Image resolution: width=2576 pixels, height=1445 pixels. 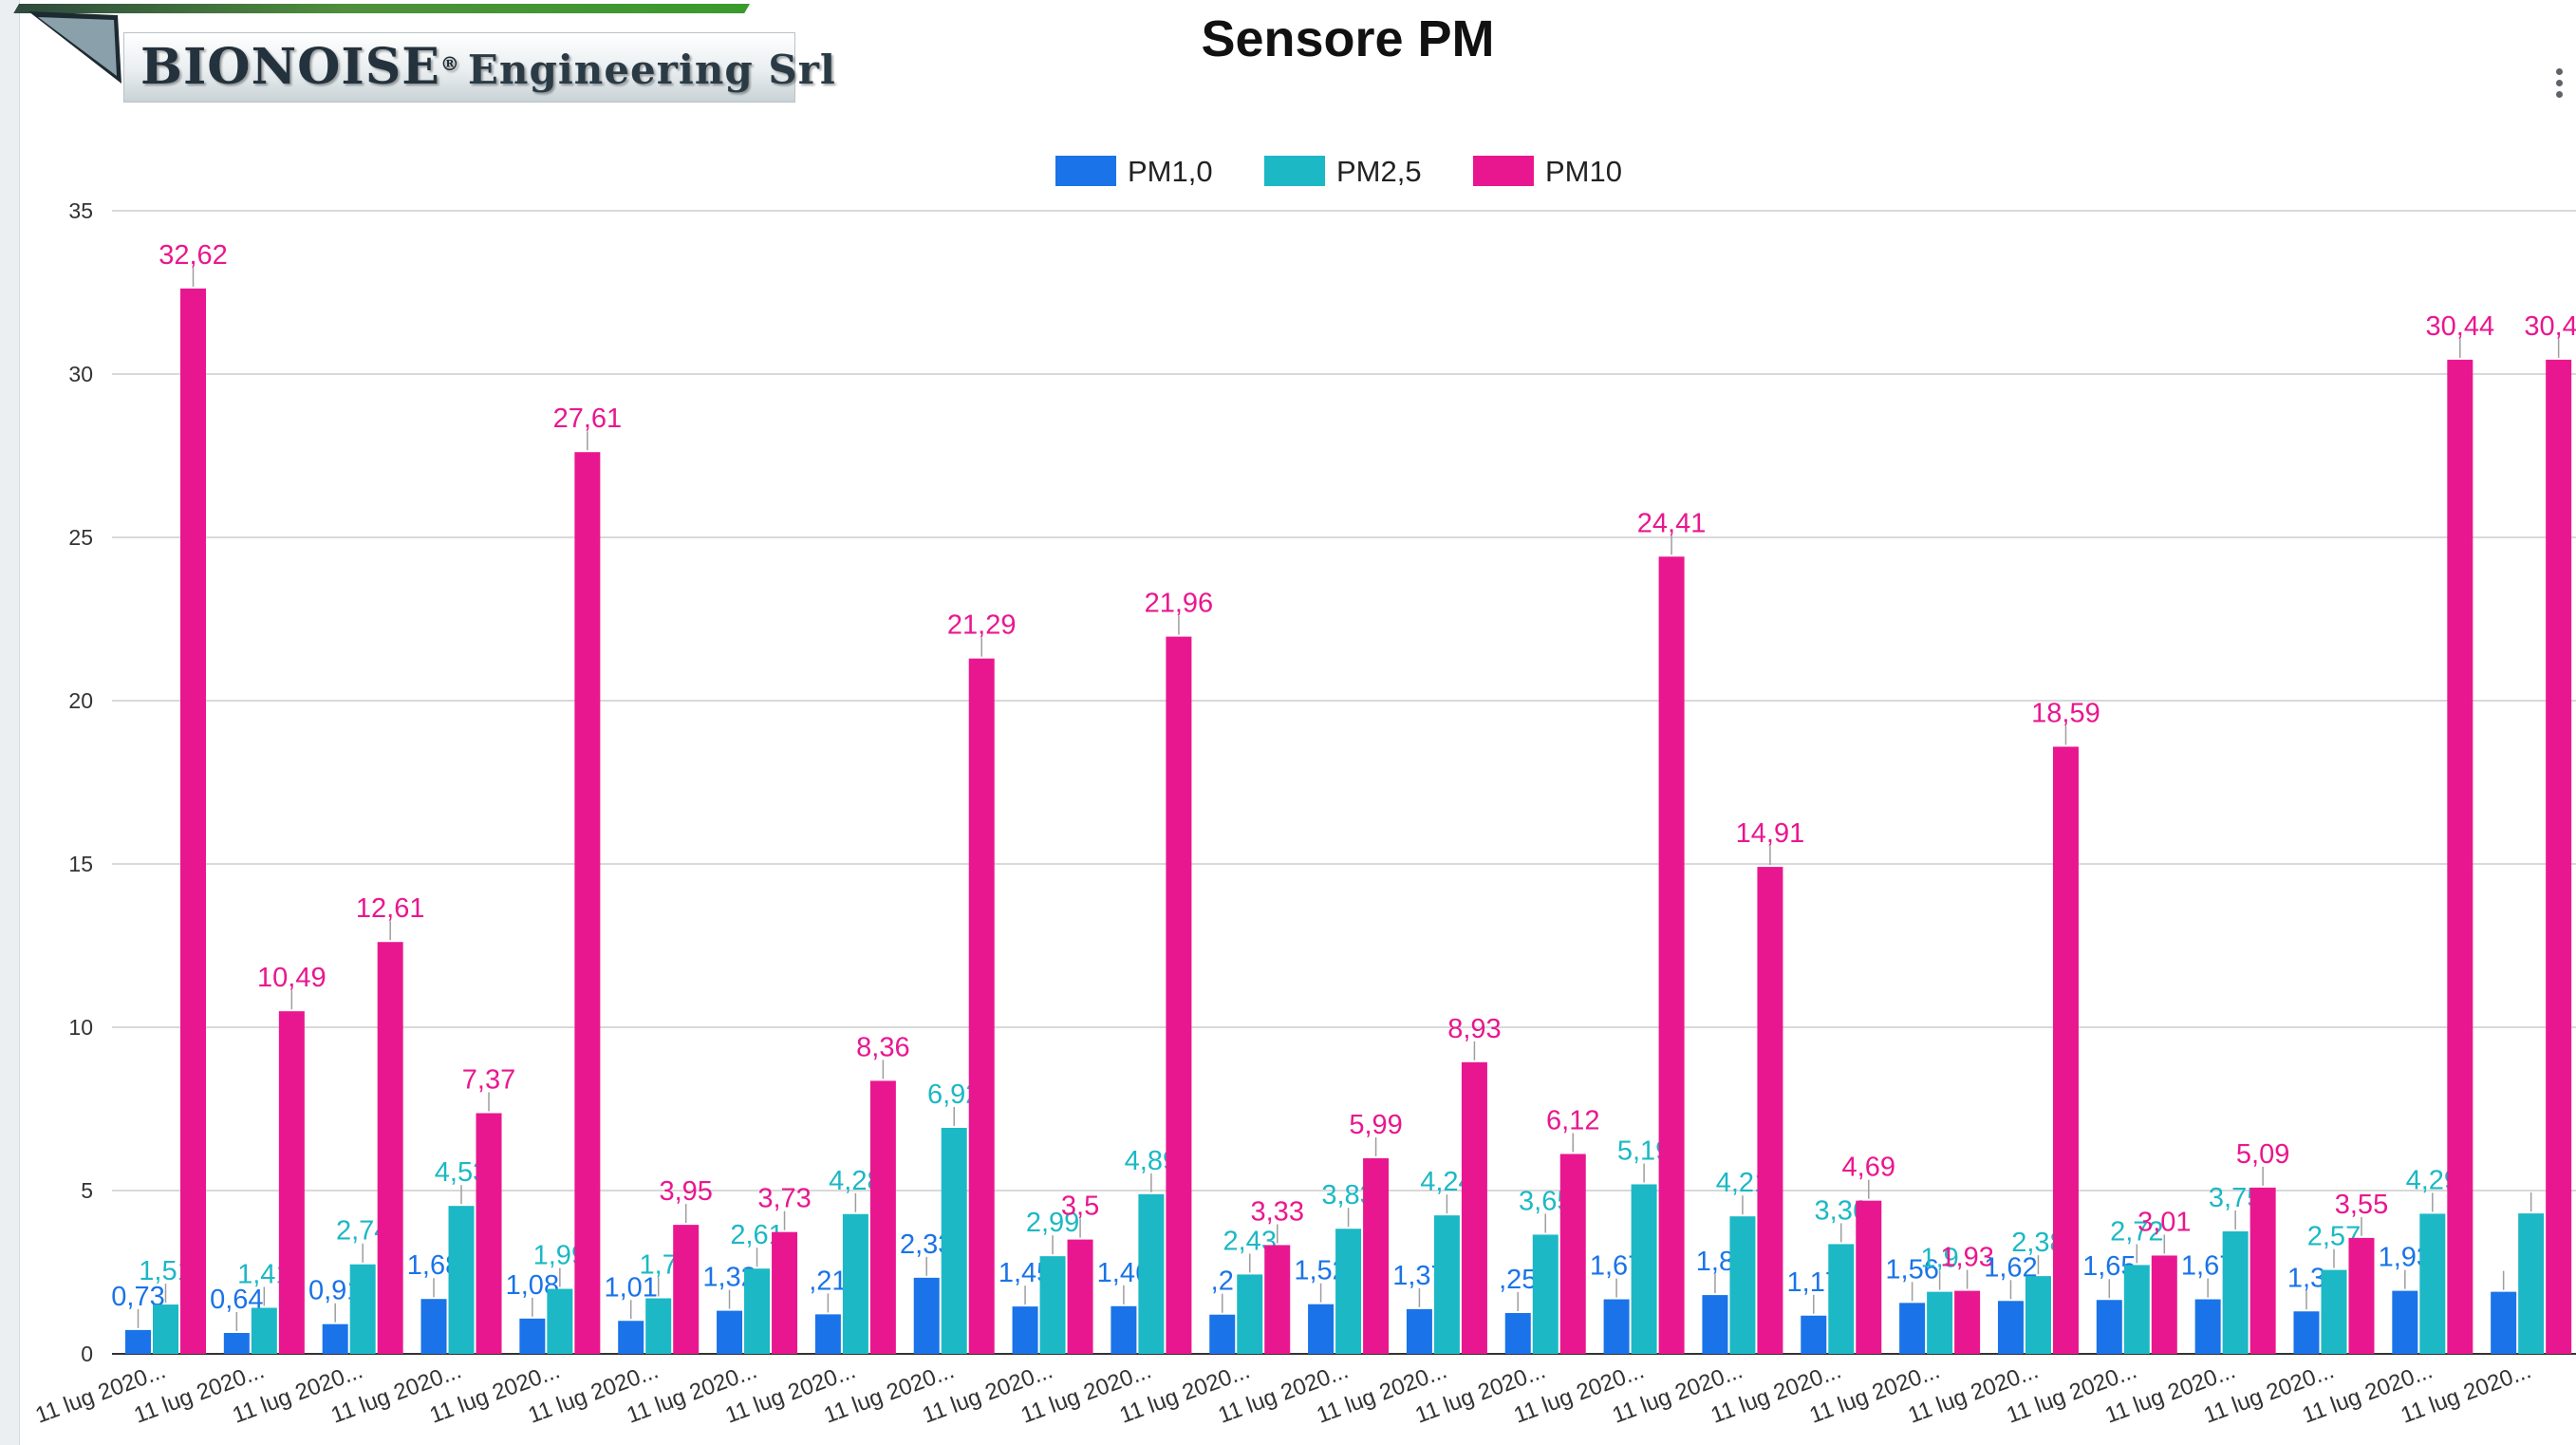 What do you see at coordinates (883, 1047) in the screenshot?
I see `data-label: 8,36` at bounding box center [883, 1047].